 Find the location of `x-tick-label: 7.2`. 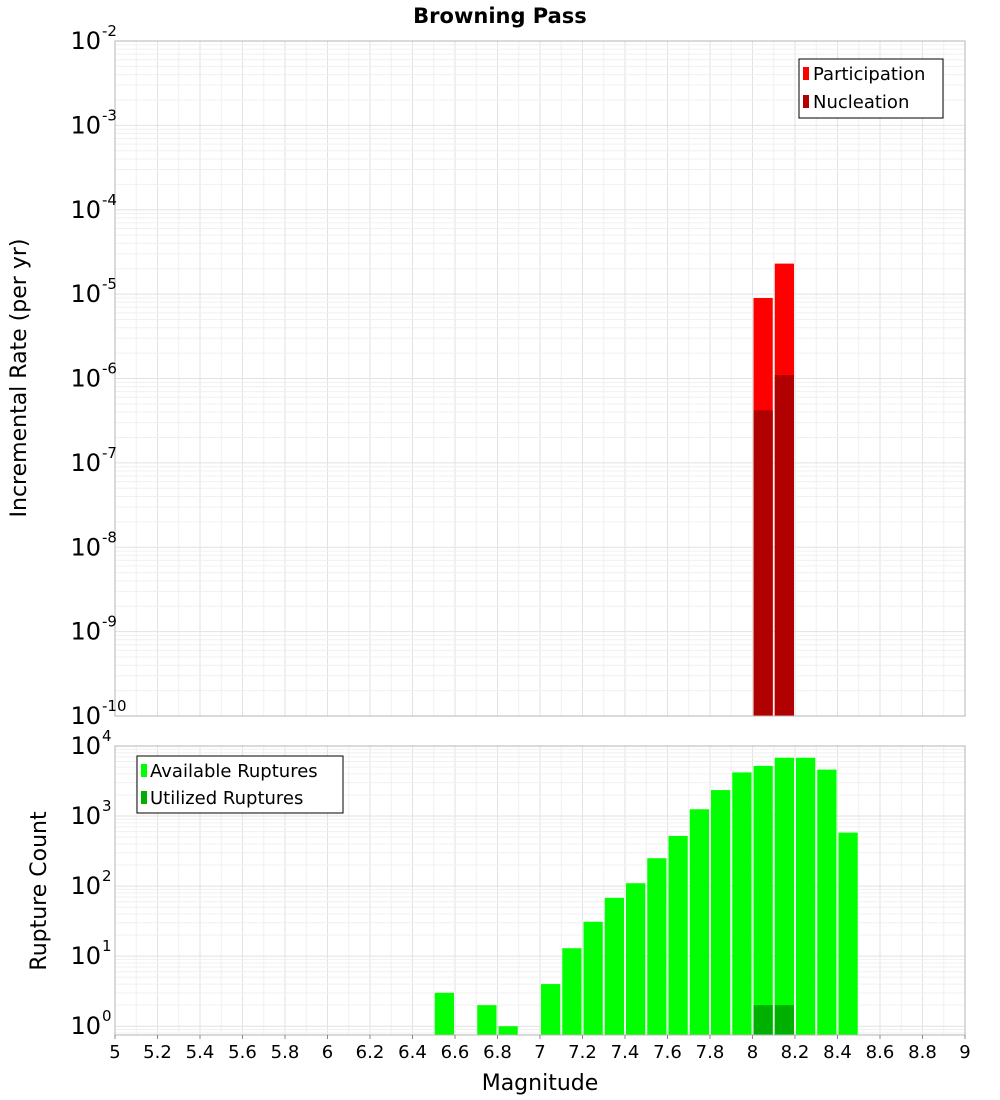

x-tick-label: 7.2 is located at coordinates (582, 1052).